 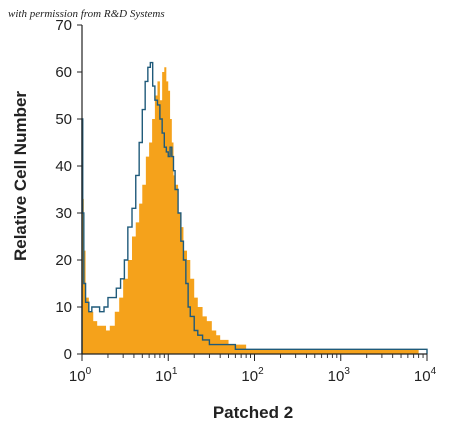 What do you see at coordinates (166, 375) in the screenshot?
I see `x-tick-label: 10¹` at bounding box center [166, 375].